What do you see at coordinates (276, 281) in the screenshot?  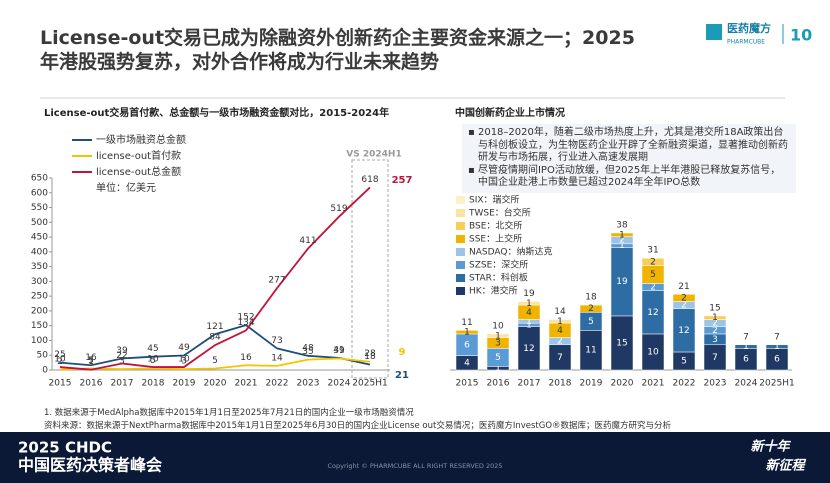 I see `data-label: 277` at bounding box center [276, 281].